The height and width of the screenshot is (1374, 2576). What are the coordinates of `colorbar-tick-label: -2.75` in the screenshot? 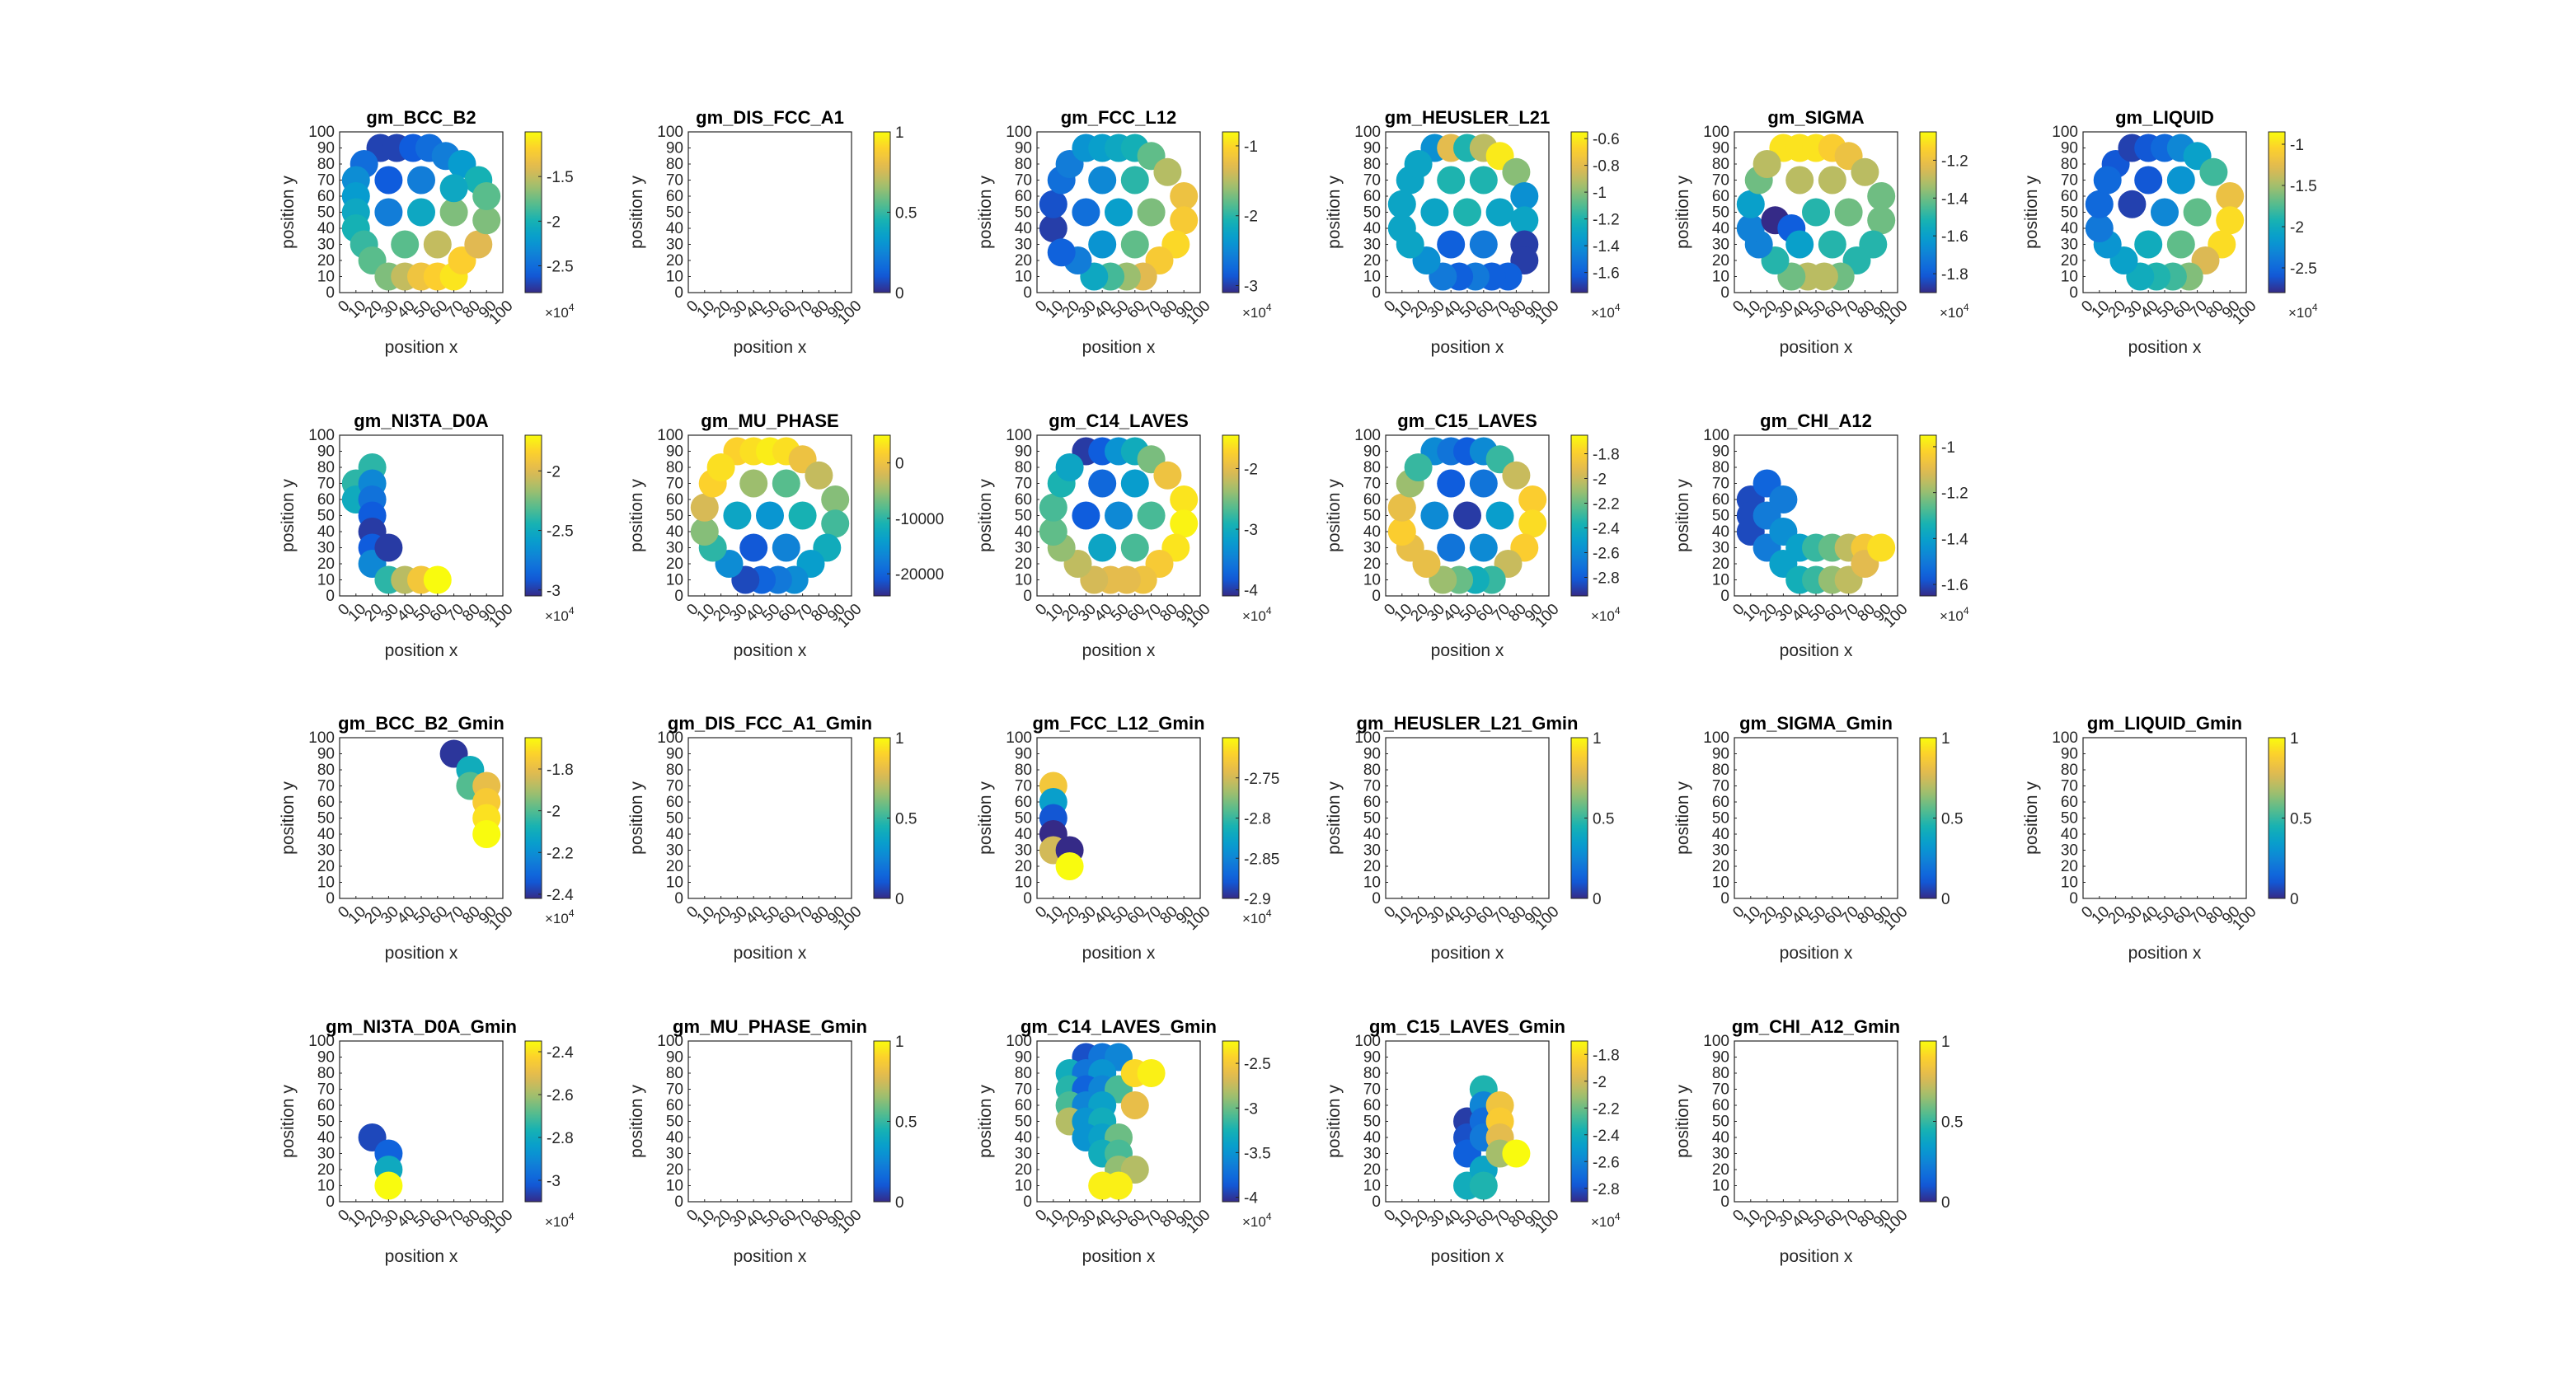 It's located at (1262, 779).